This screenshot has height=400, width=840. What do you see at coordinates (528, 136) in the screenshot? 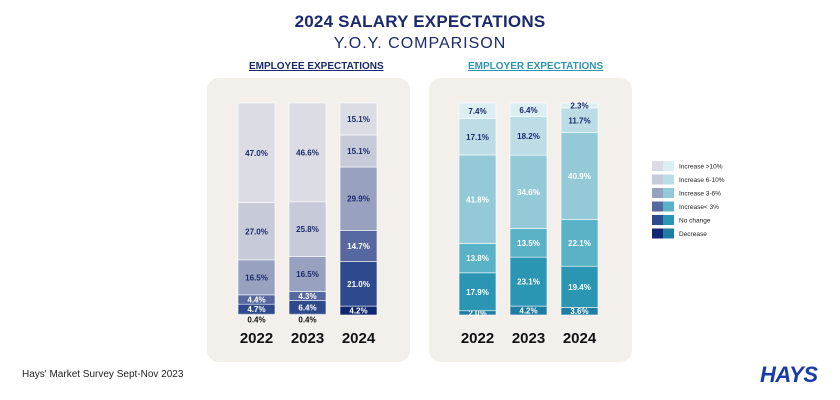
I see `data-label: 18.2%` at bounding box center [528, 136].